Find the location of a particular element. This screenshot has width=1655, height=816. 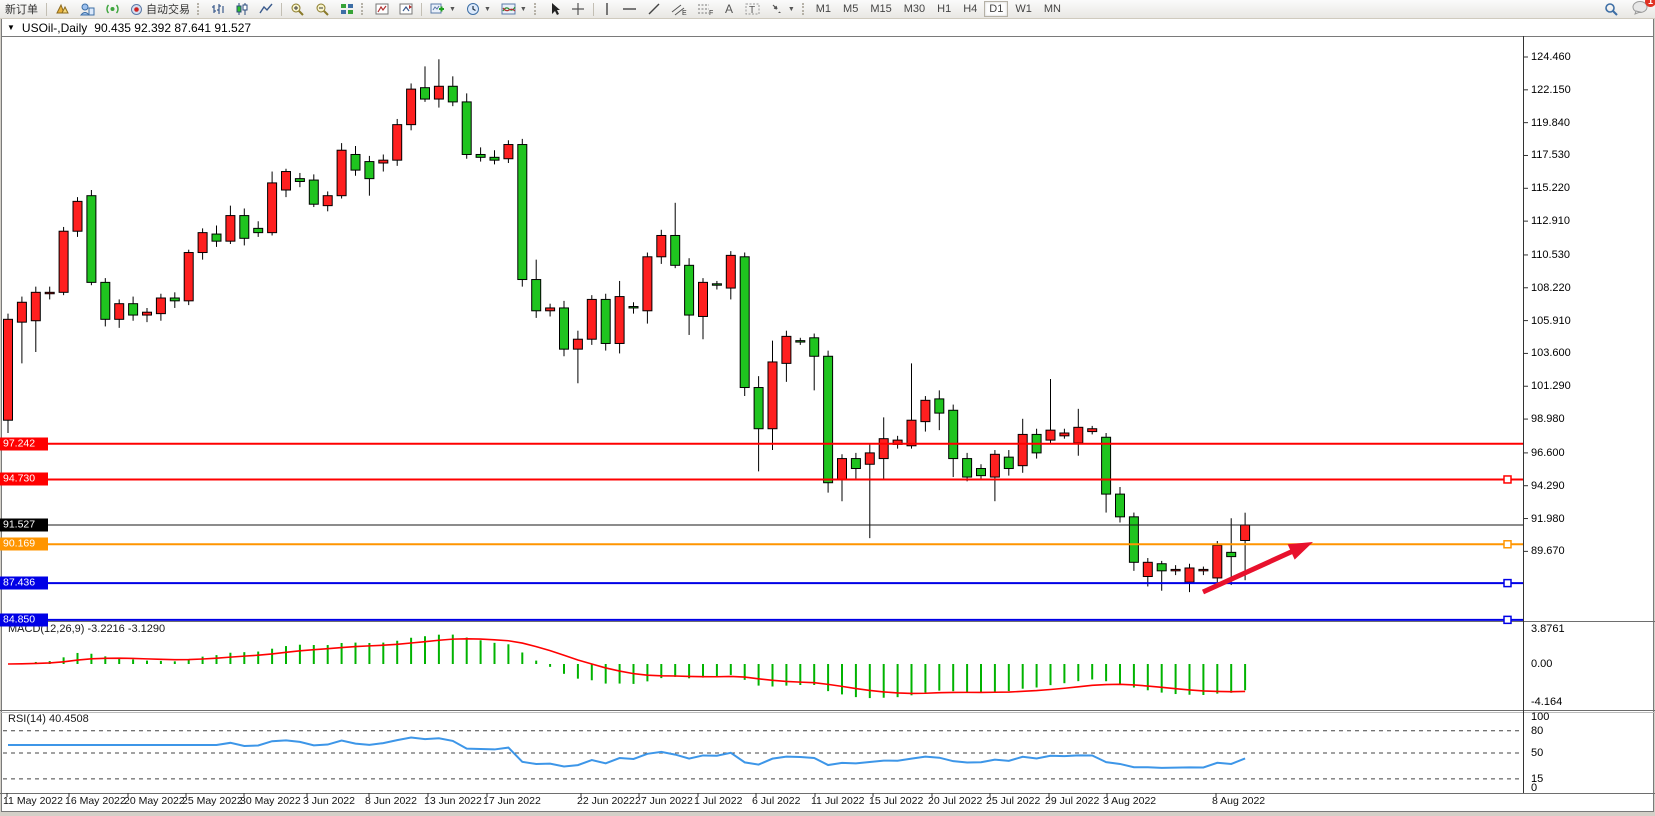

price-axis-label: 124.460 is located at coordinates (1551, 57).